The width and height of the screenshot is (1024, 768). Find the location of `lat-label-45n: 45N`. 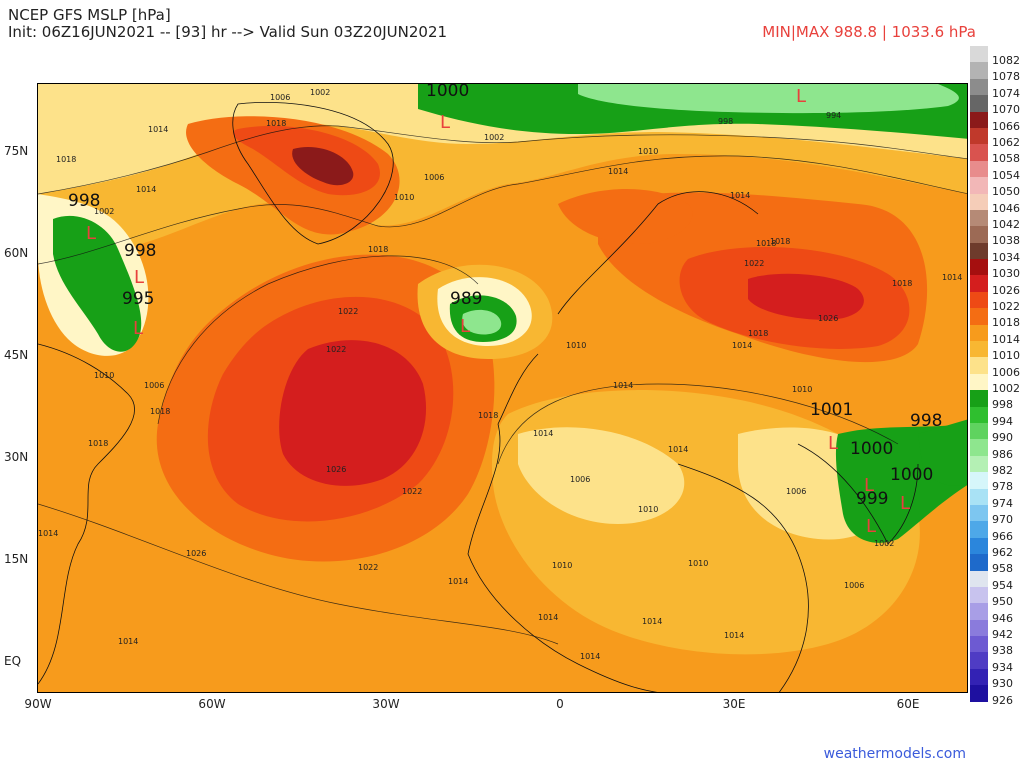

lat-label-45n: 45N is located at coordinates (16, 355).